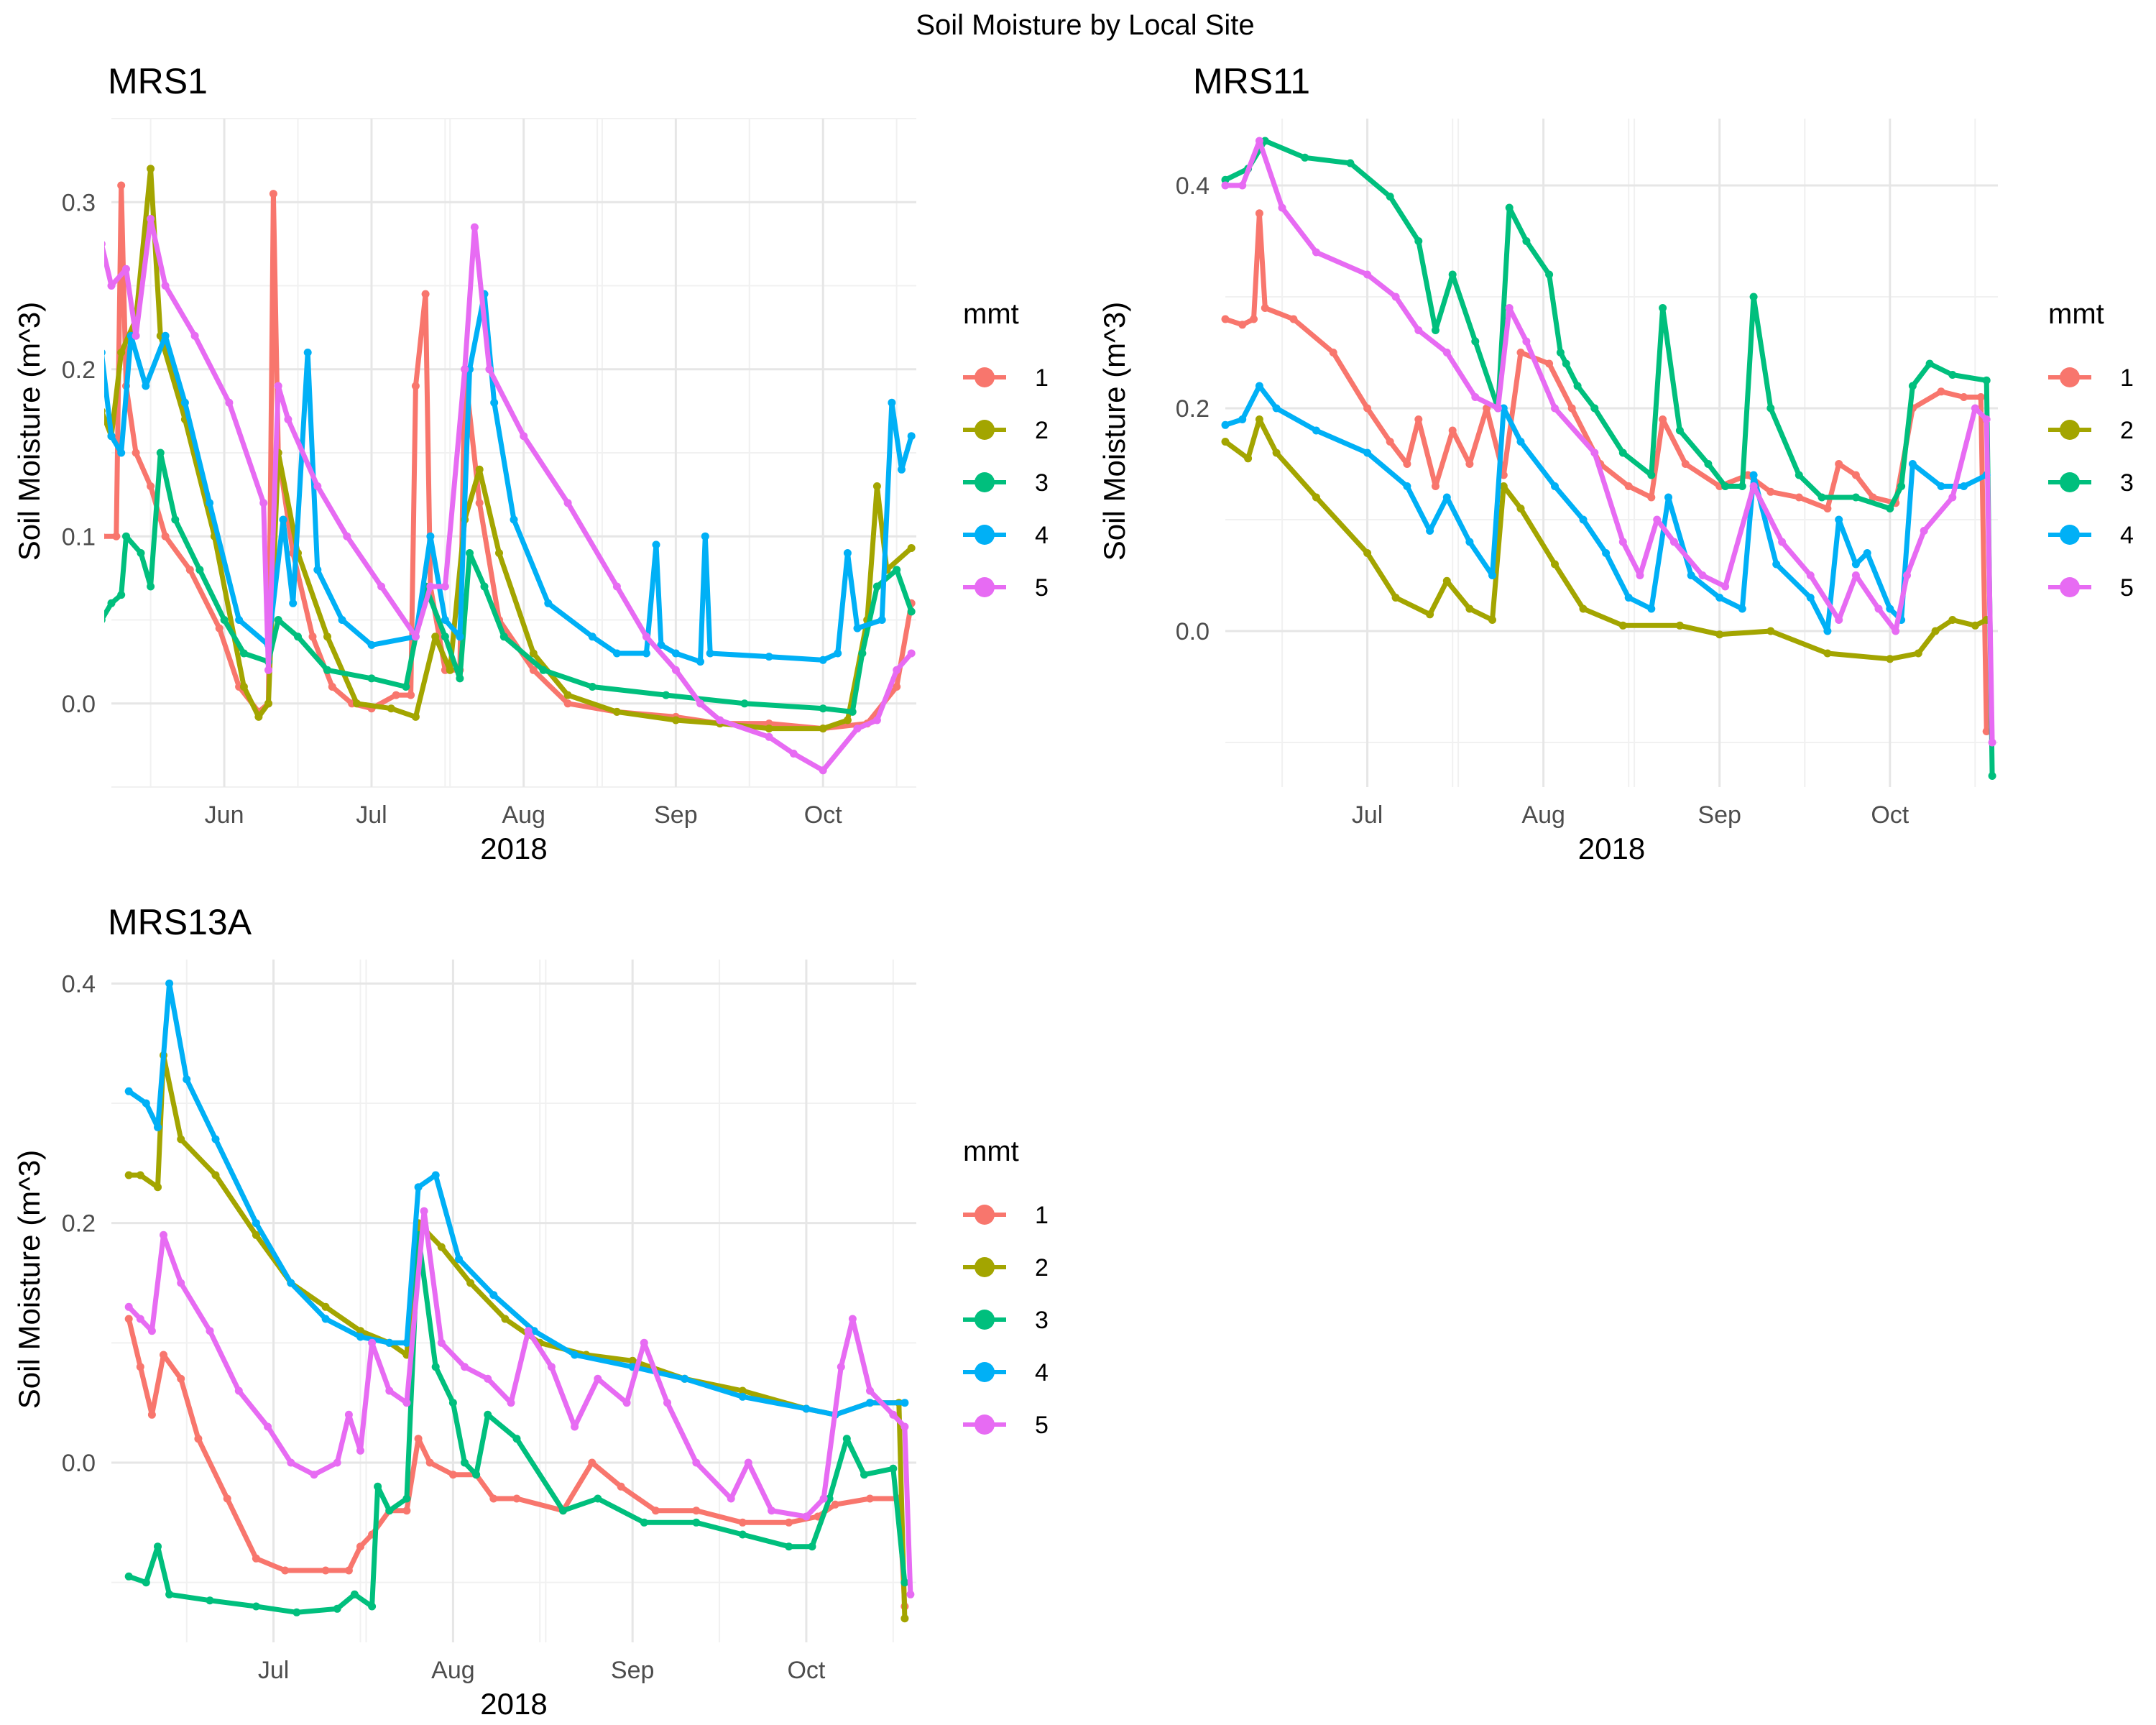 Image resolution: width=2156 pixels, height=1725 pixels. I want to click on y-axis-title: Soil Moisture (m^3), so click(1114, 431).